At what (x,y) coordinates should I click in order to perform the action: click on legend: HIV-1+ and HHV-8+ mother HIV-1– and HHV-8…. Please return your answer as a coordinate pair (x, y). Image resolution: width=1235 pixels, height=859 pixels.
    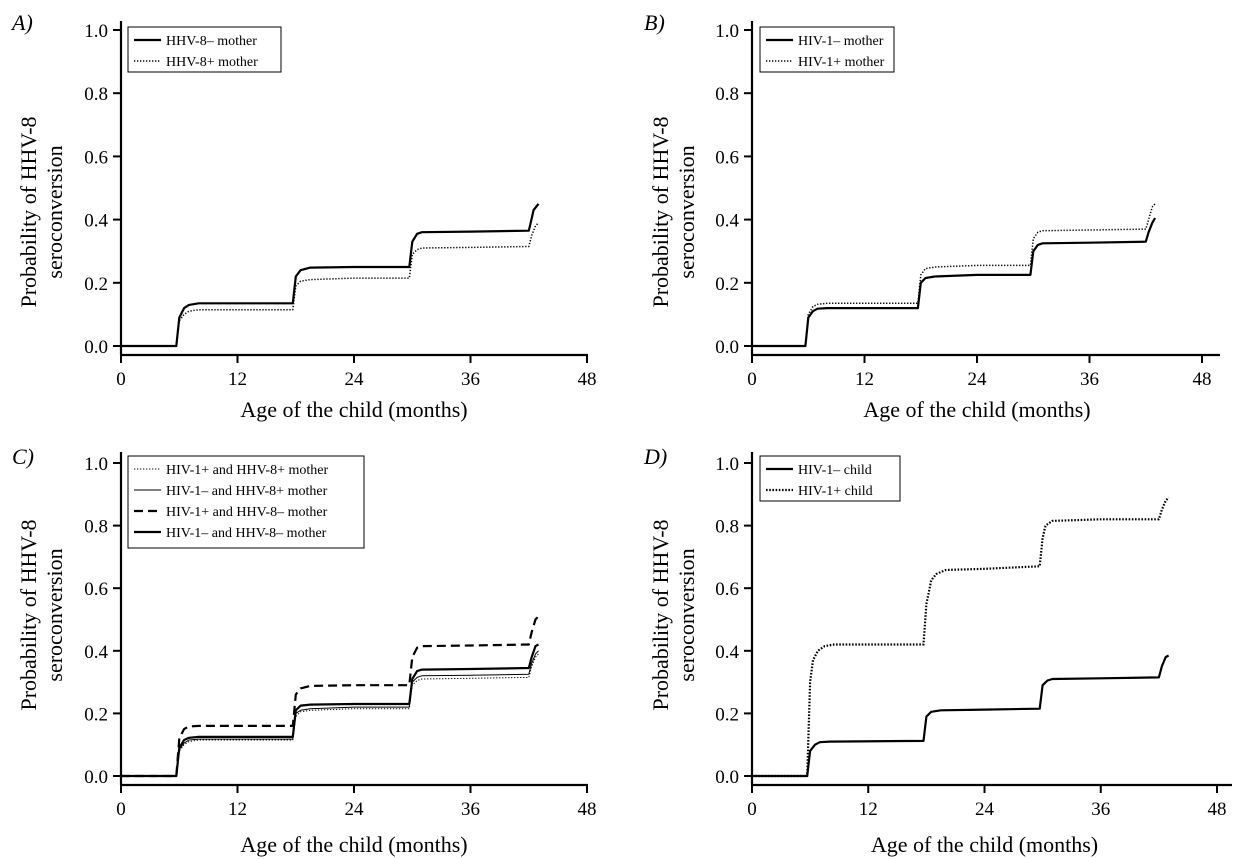
    Looking at the image, I should click on (246, 502).